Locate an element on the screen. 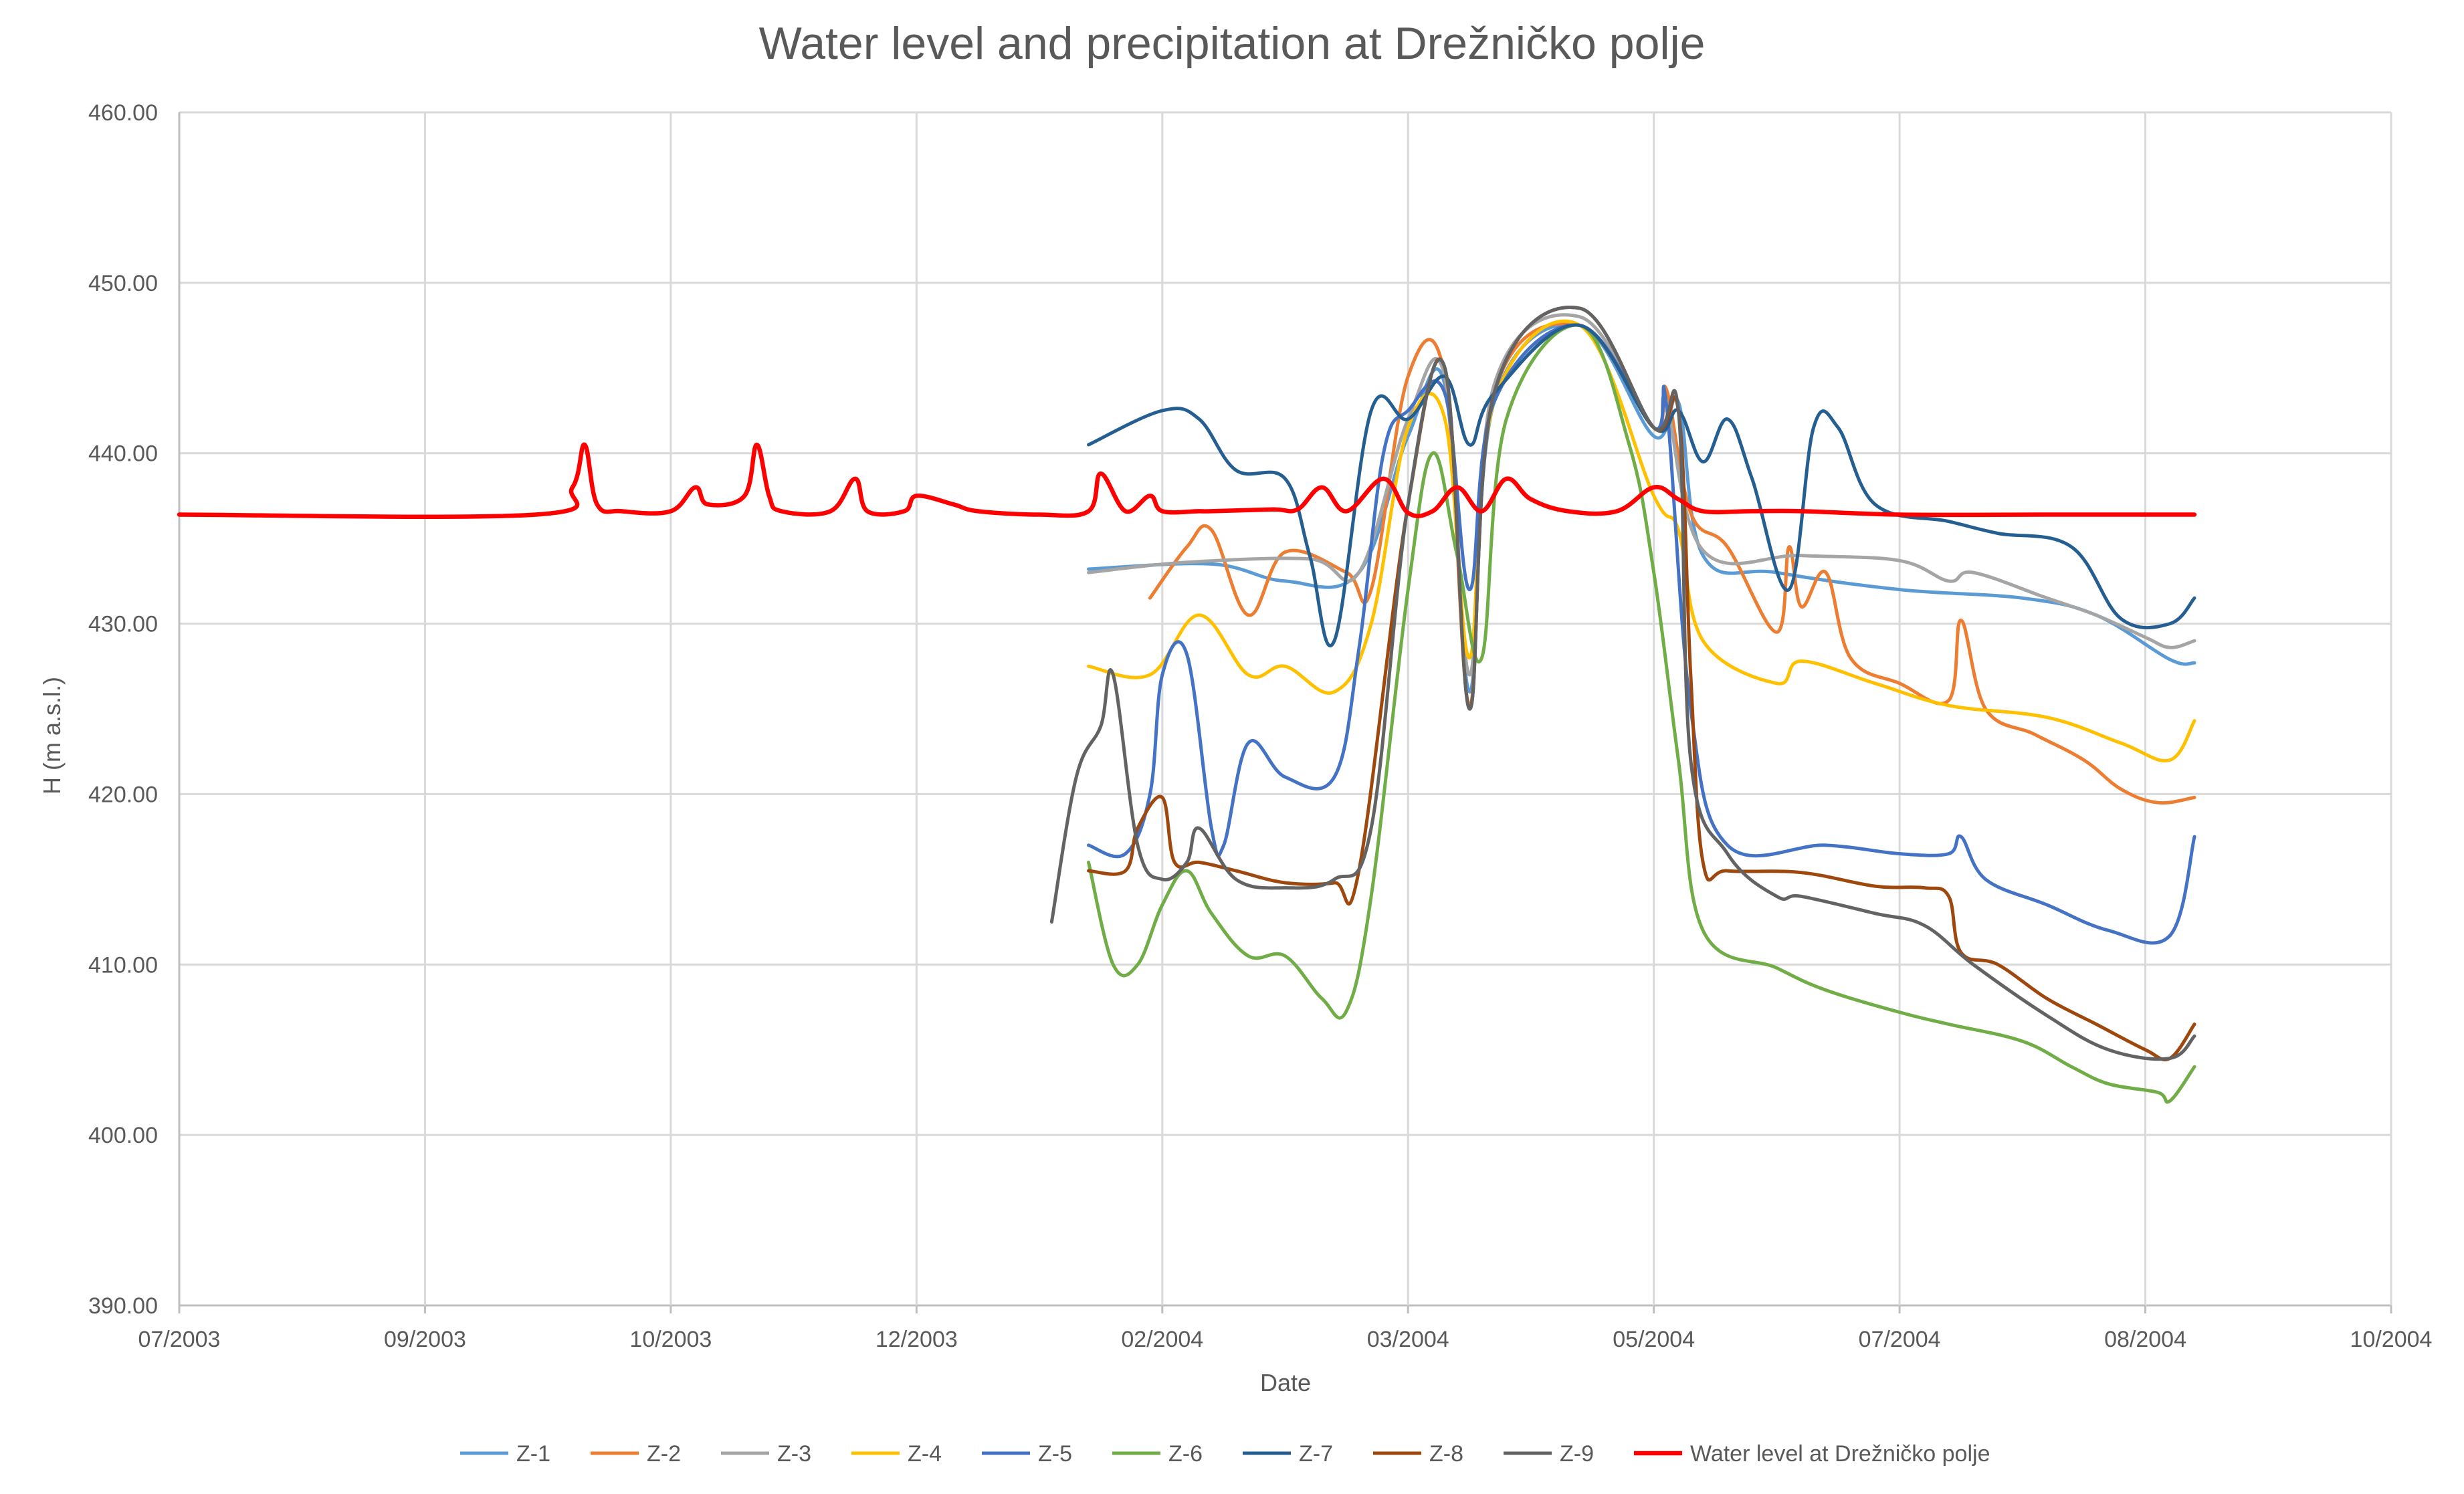 Image resolution: width=2464 pixels, height=1494 pixels. y-tick-label: 390.00 is located at coordinates (123, 1306).